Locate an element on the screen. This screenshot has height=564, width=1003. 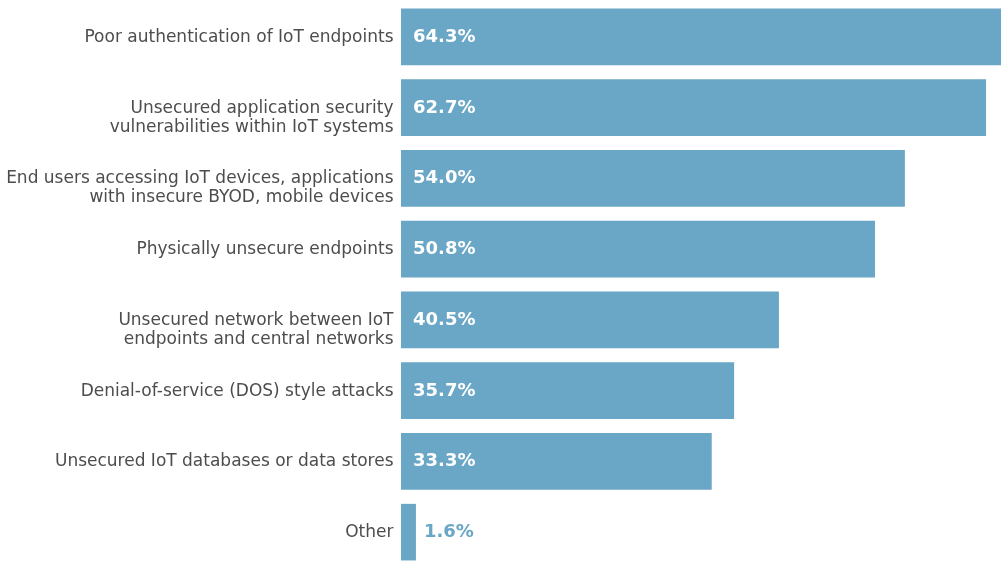
data-label: 62.7% is located at coordinates (444, 106).